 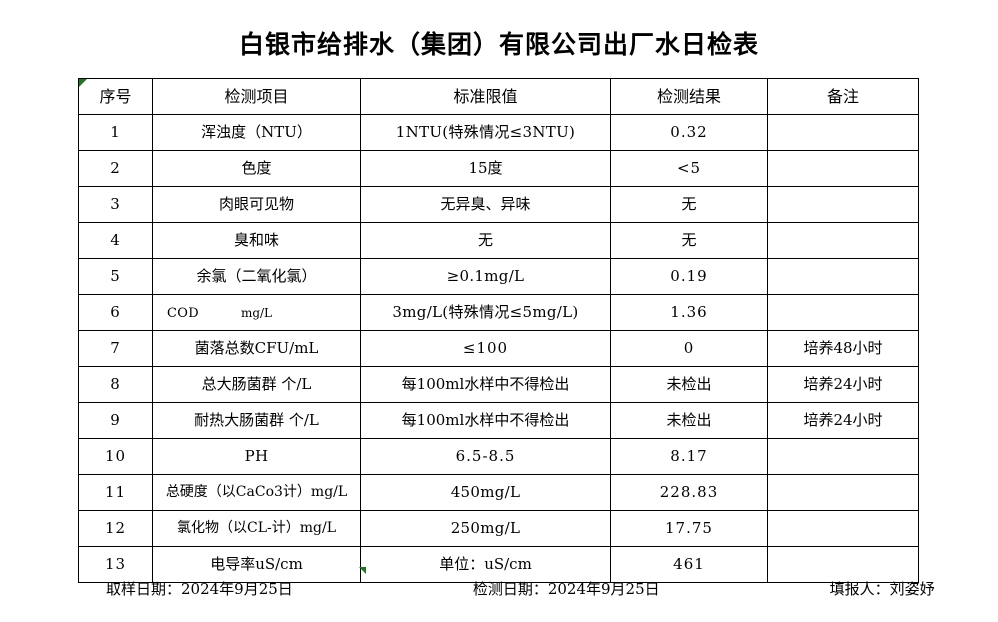 What do you see at coordinates (115, 456) in the screenshot?
I see `cell-no: 10` at bounding box center [115, 456].